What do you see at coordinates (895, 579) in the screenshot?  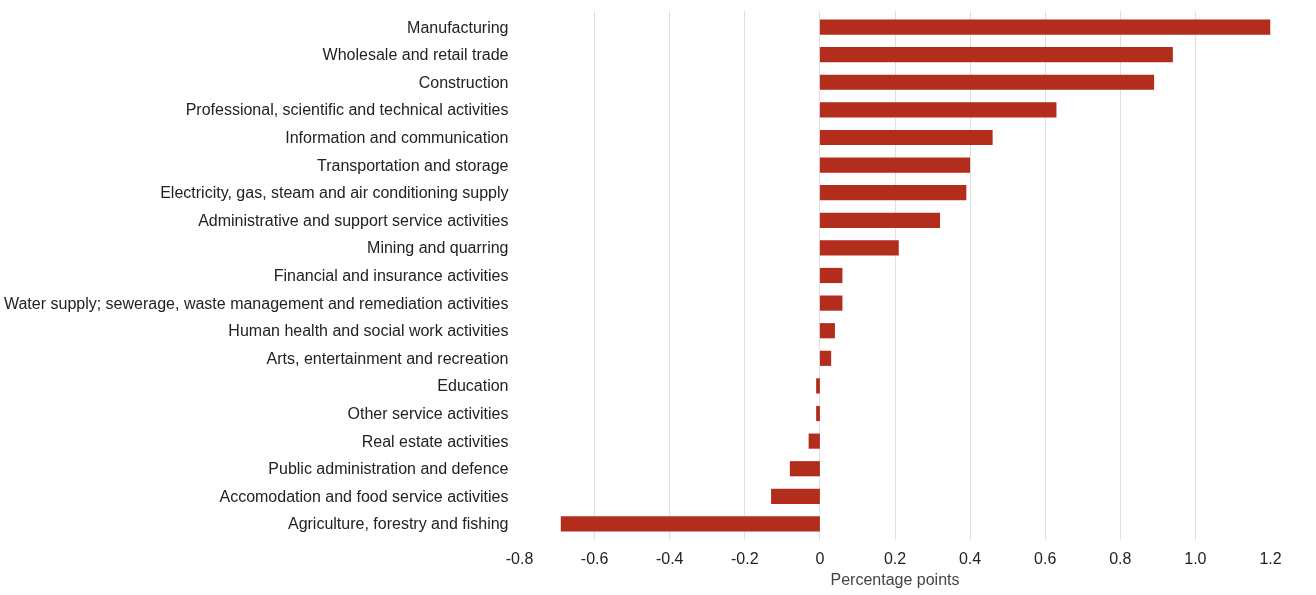 I see `x-axis-title: Percentage points` at bounding box center [895, 579].